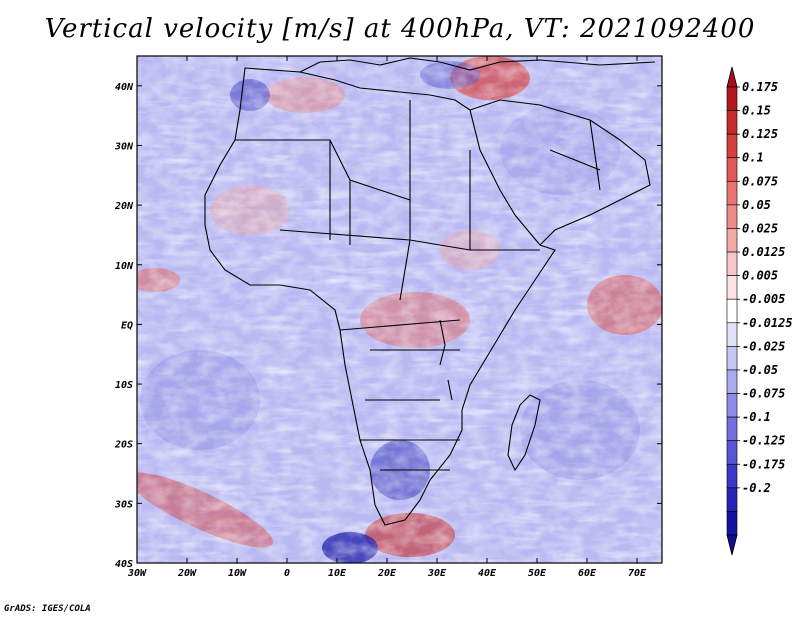 The width and height of the screenshot is (800, 618). Describe the element at coordinates (124, 146) in the screenshot. I see `lat-tick-label: 30N` at that location.